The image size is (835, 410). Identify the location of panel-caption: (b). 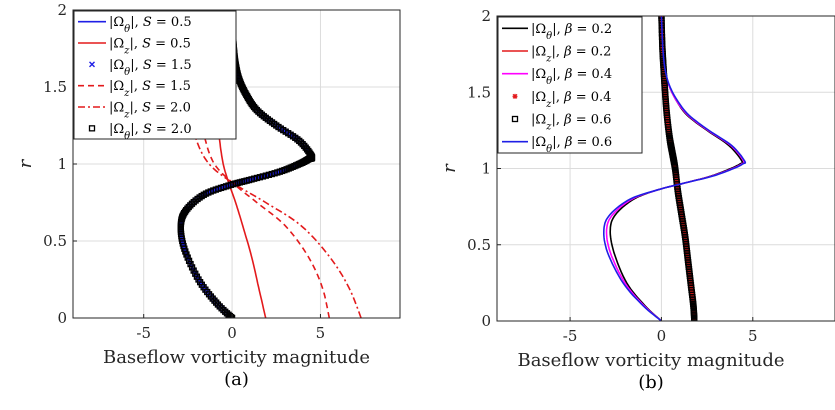
(651, 382).